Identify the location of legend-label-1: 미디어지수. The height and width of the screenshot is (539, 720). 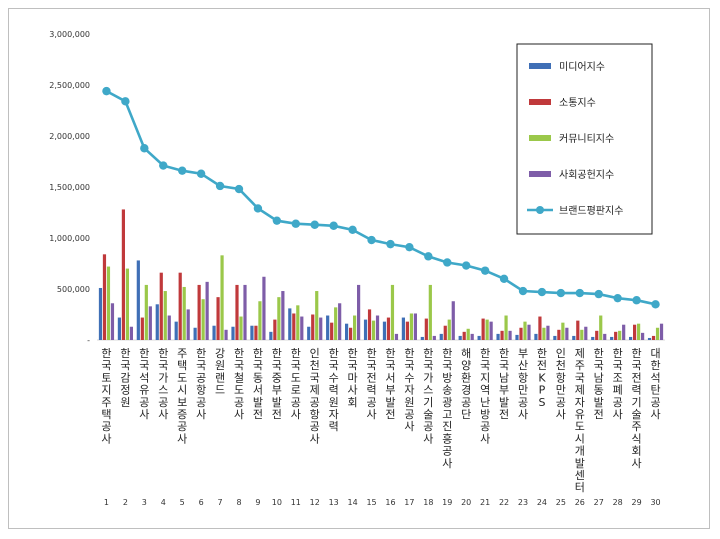
(582, 67).